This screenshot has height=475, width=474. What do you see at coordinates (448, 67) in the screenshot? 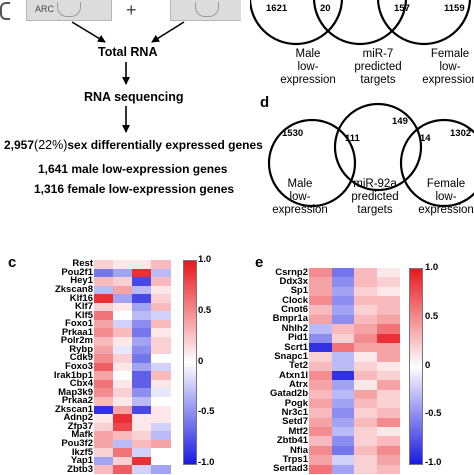
I see `venn-top-label-female: Female low- expression` at bounding box center [448, 67].